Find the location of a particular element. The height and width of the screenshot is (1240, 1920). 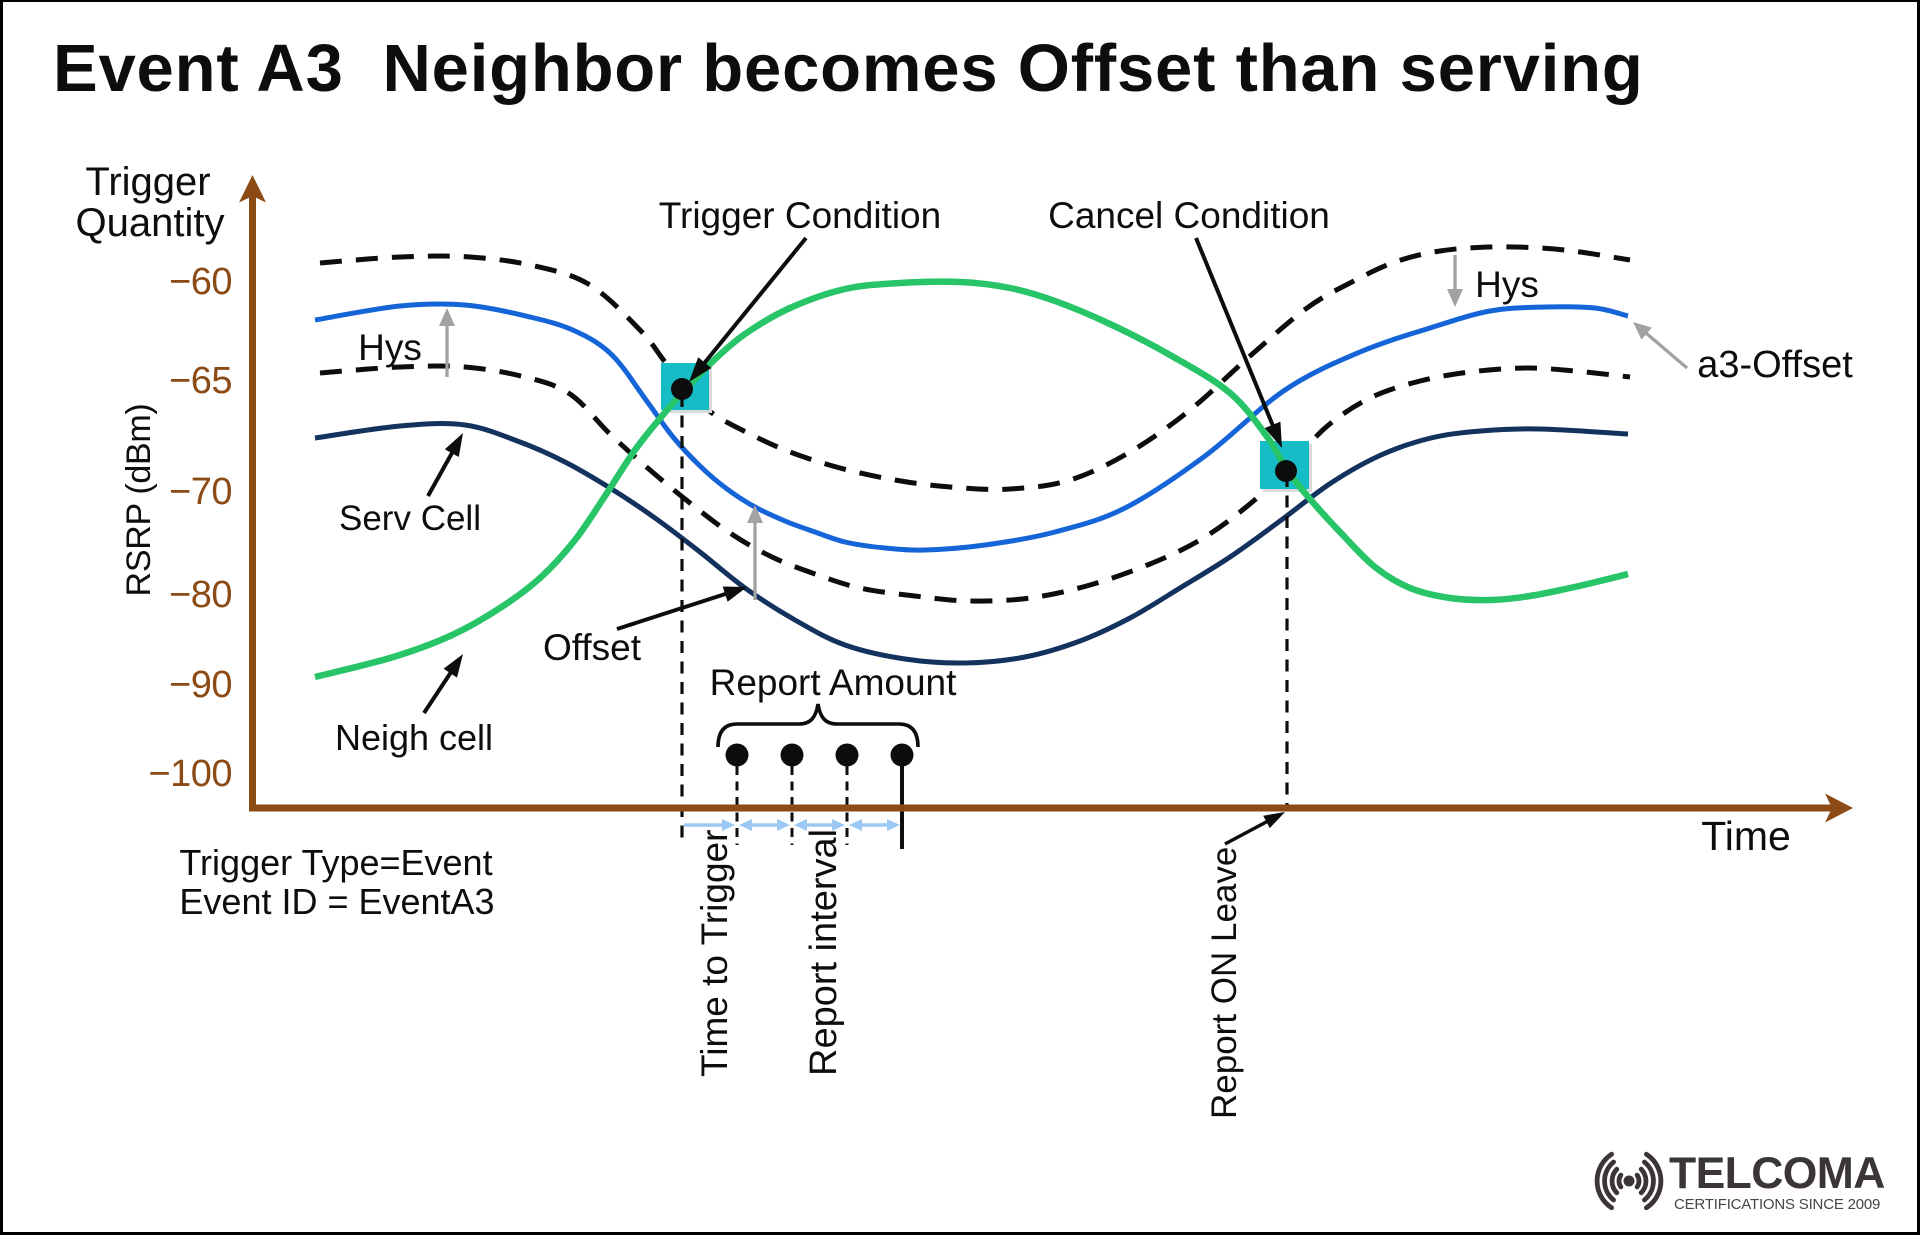

svg-text: Report ON Leave is located at coordinates (1224, 983).